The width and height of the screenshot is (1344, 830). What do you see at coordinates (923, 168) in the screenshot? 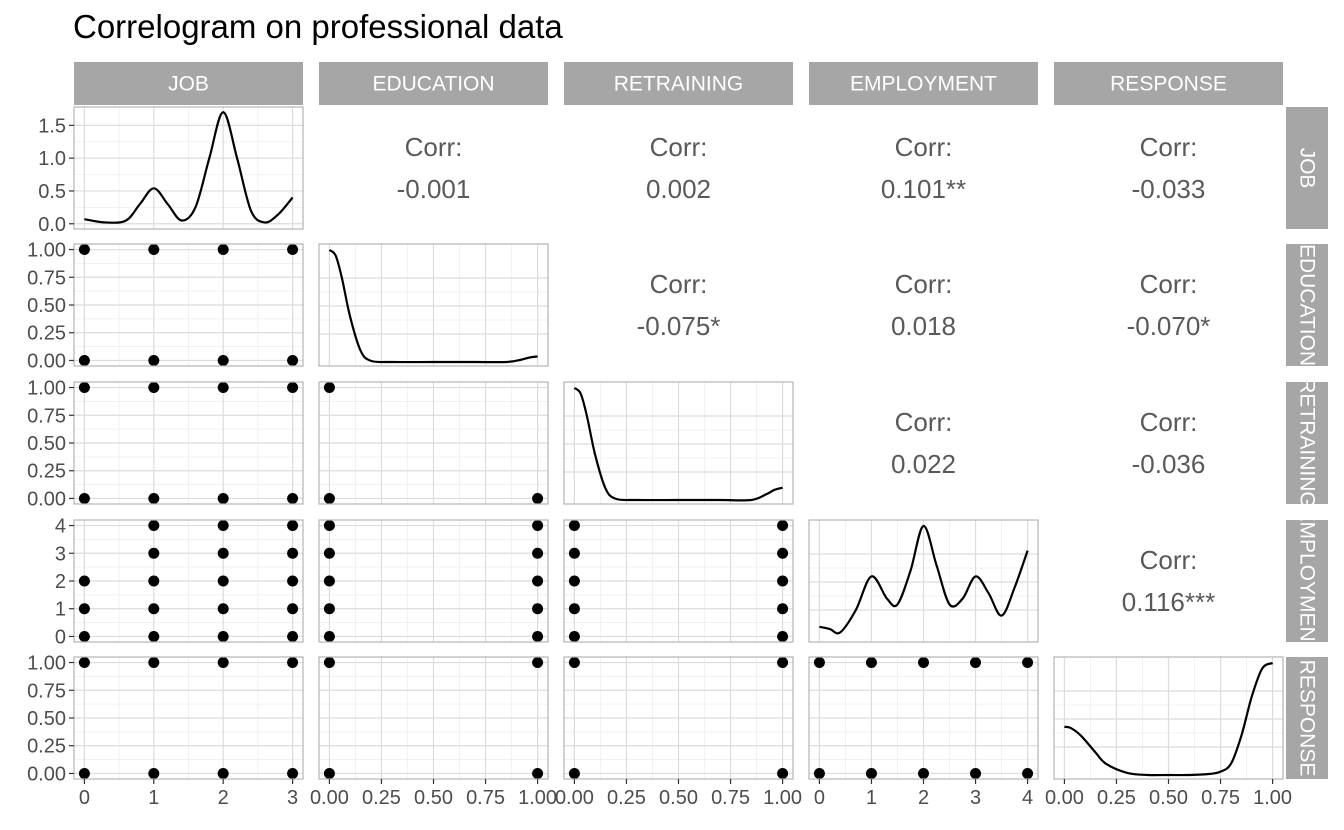
I see `corr-panel-job-employment: Corr: 0.101**` at bounding box center [923, 168].